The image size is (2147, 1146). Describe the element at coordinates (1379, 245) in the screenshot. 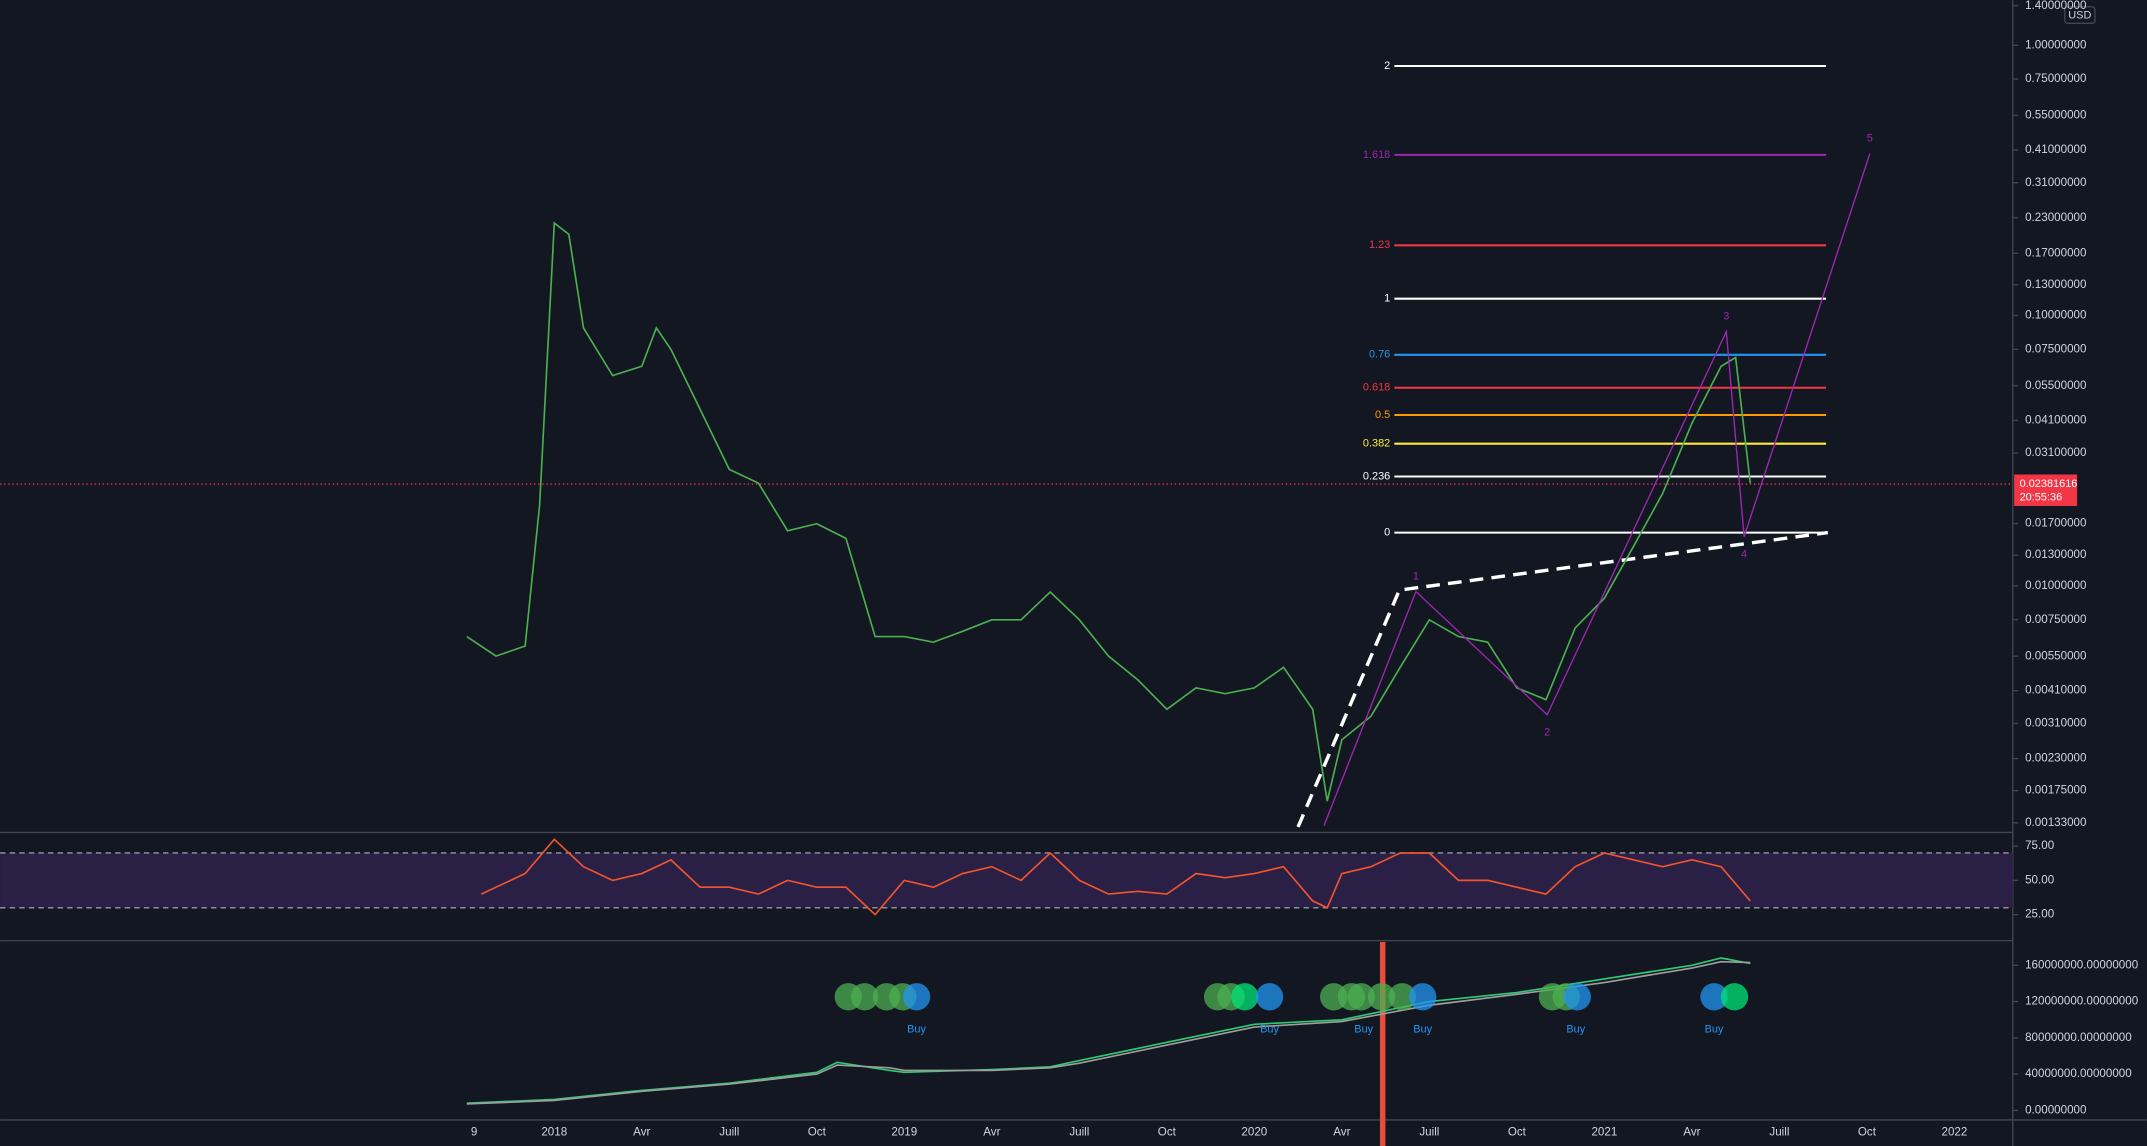

I see `fib-label: 1.23` at that location.